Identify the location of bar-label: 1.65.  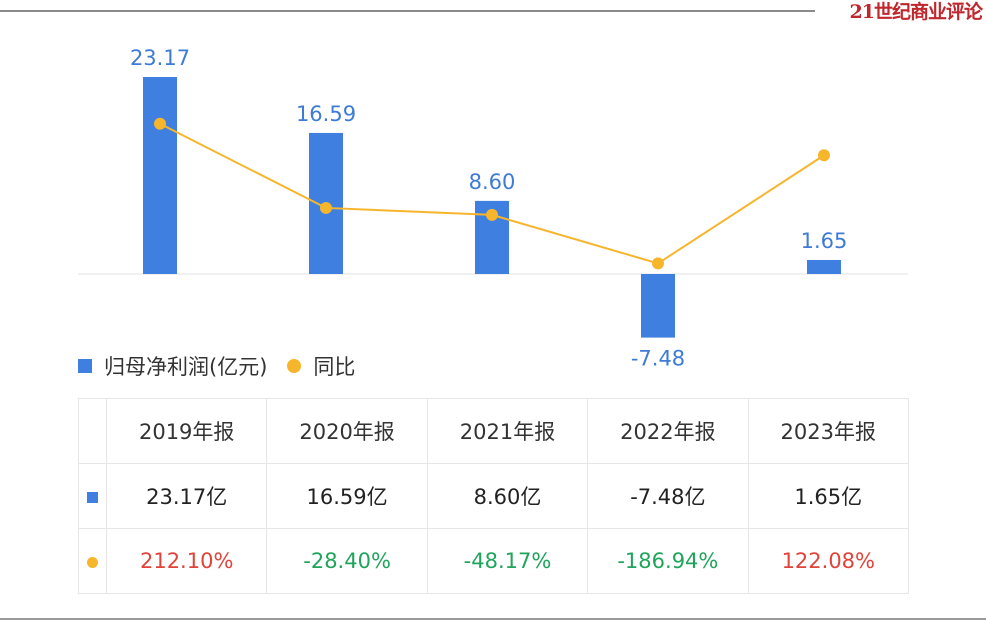
(824, 241).